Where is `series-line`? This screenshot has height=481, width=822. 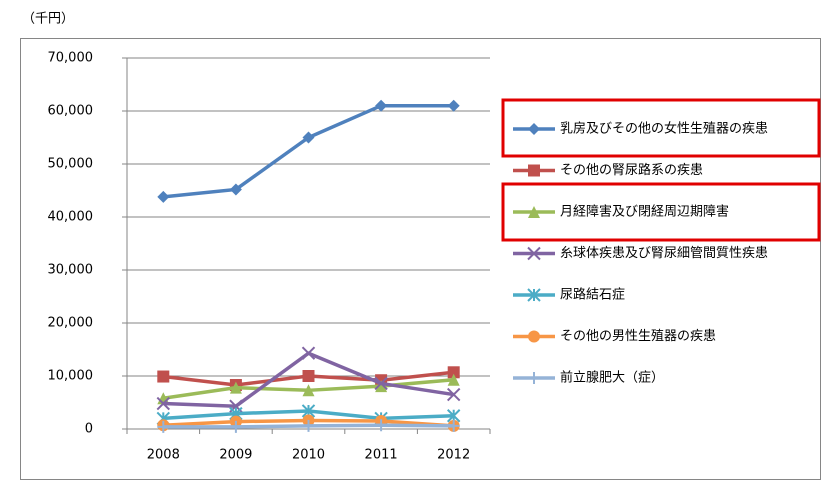
series-line is located at coordinates (308, 151).